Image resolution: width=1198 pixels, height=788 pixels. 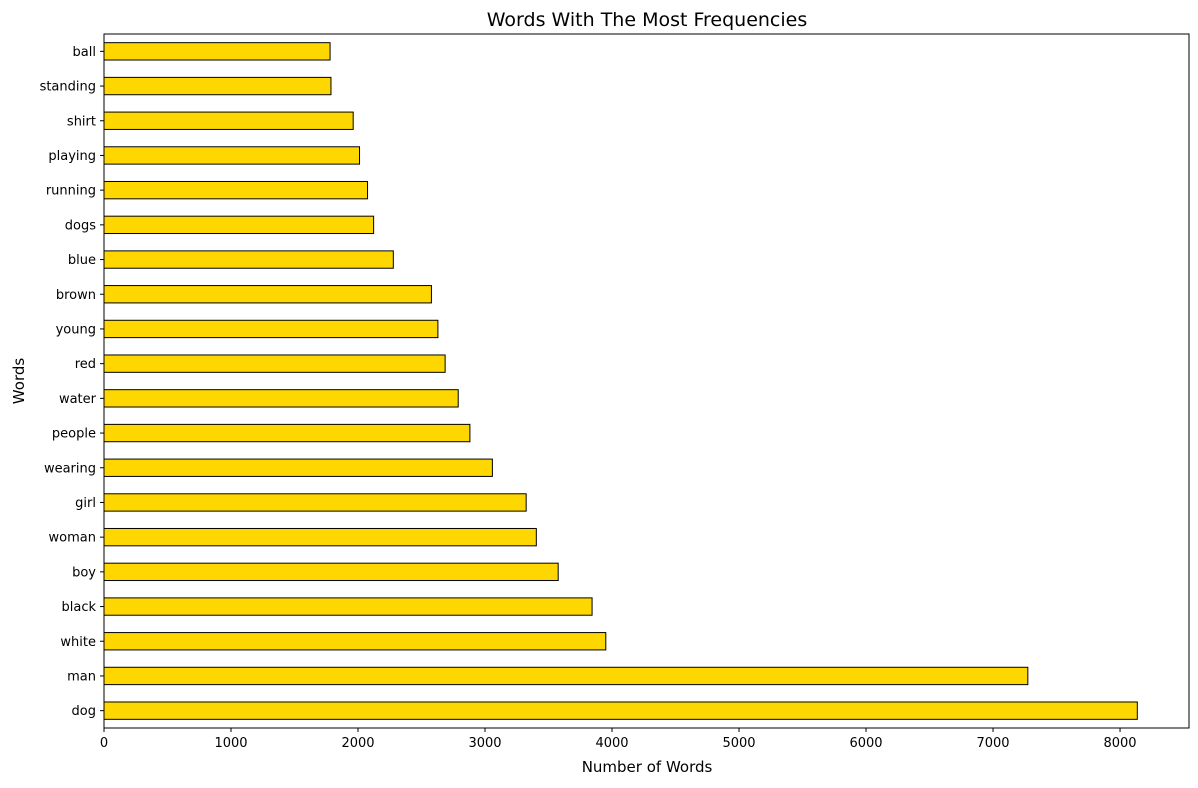 I want to click on y-tick-label: man, so click(x=81, y=676).